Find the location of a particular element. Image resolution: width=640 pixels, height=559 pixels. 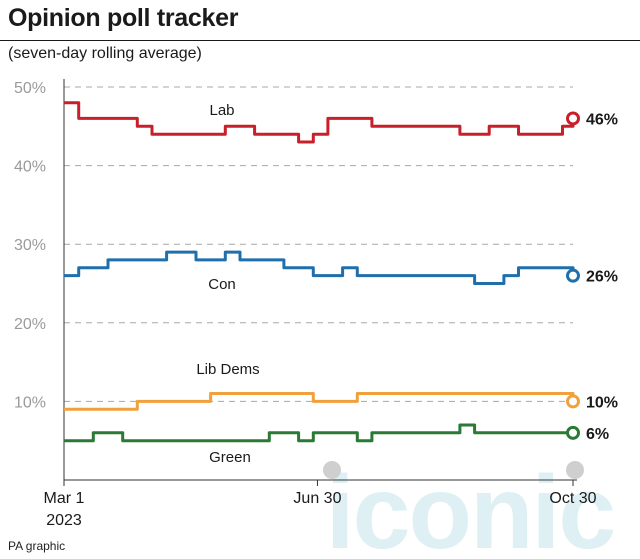

y-tick-label: 40% is located at coordinates (30, 167).